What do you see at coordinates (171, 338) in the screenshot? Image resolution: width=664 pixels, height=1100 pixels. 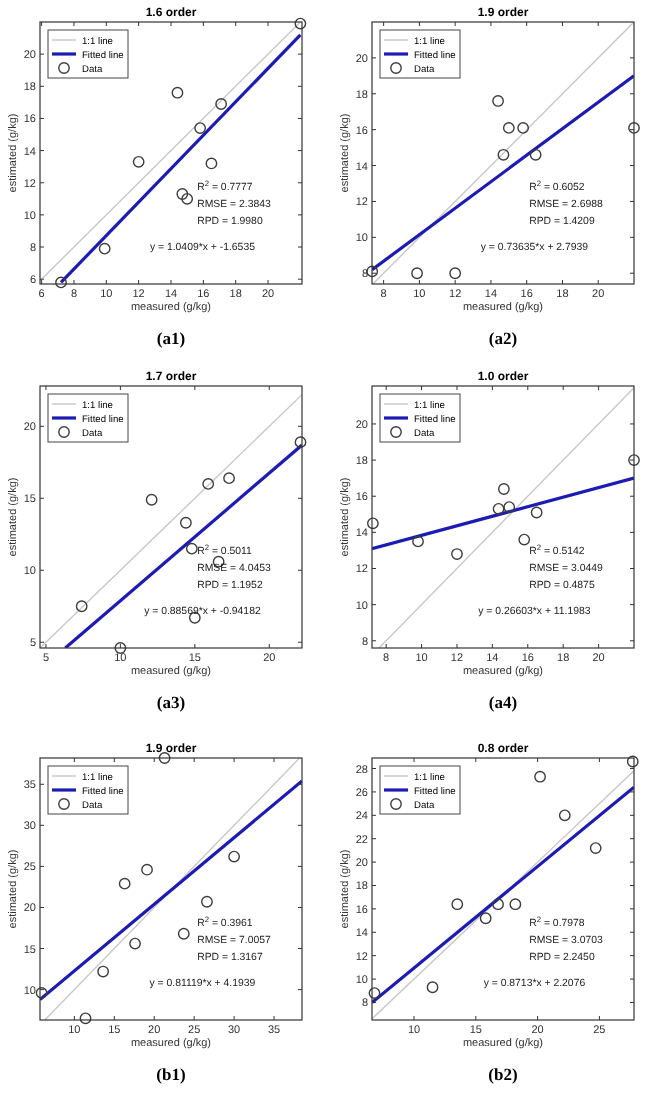 I see `text: (a1)` at bounding box center [171, 338].